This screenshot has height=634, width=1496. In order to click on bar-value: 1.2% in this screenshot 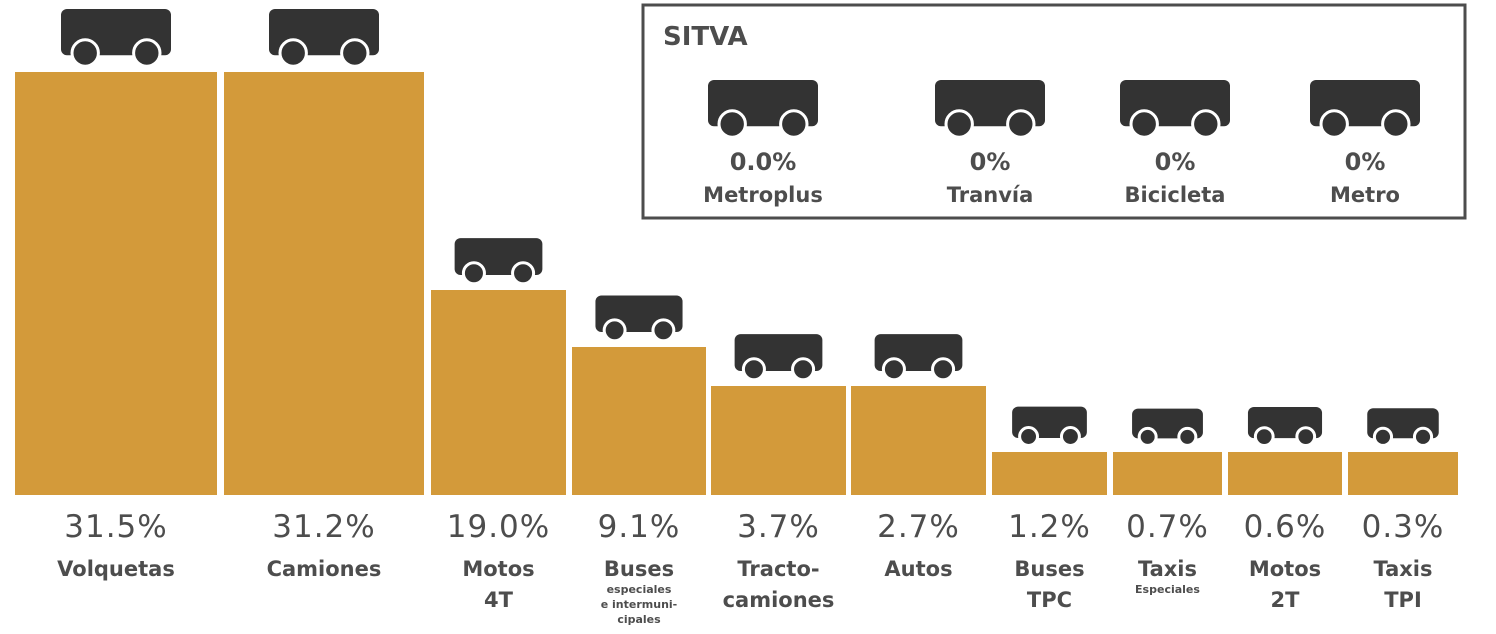, I will do `click(1049, 527)`.